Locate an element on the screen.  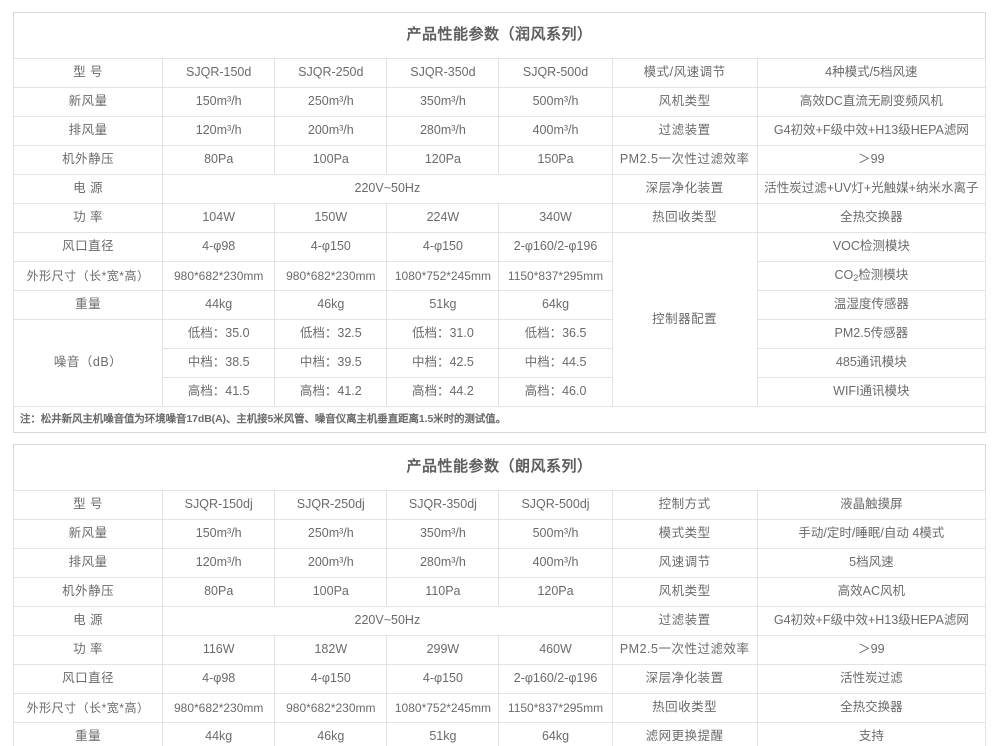
row-label-noise: 噪音（dB） is located at coordinates (88, 363).